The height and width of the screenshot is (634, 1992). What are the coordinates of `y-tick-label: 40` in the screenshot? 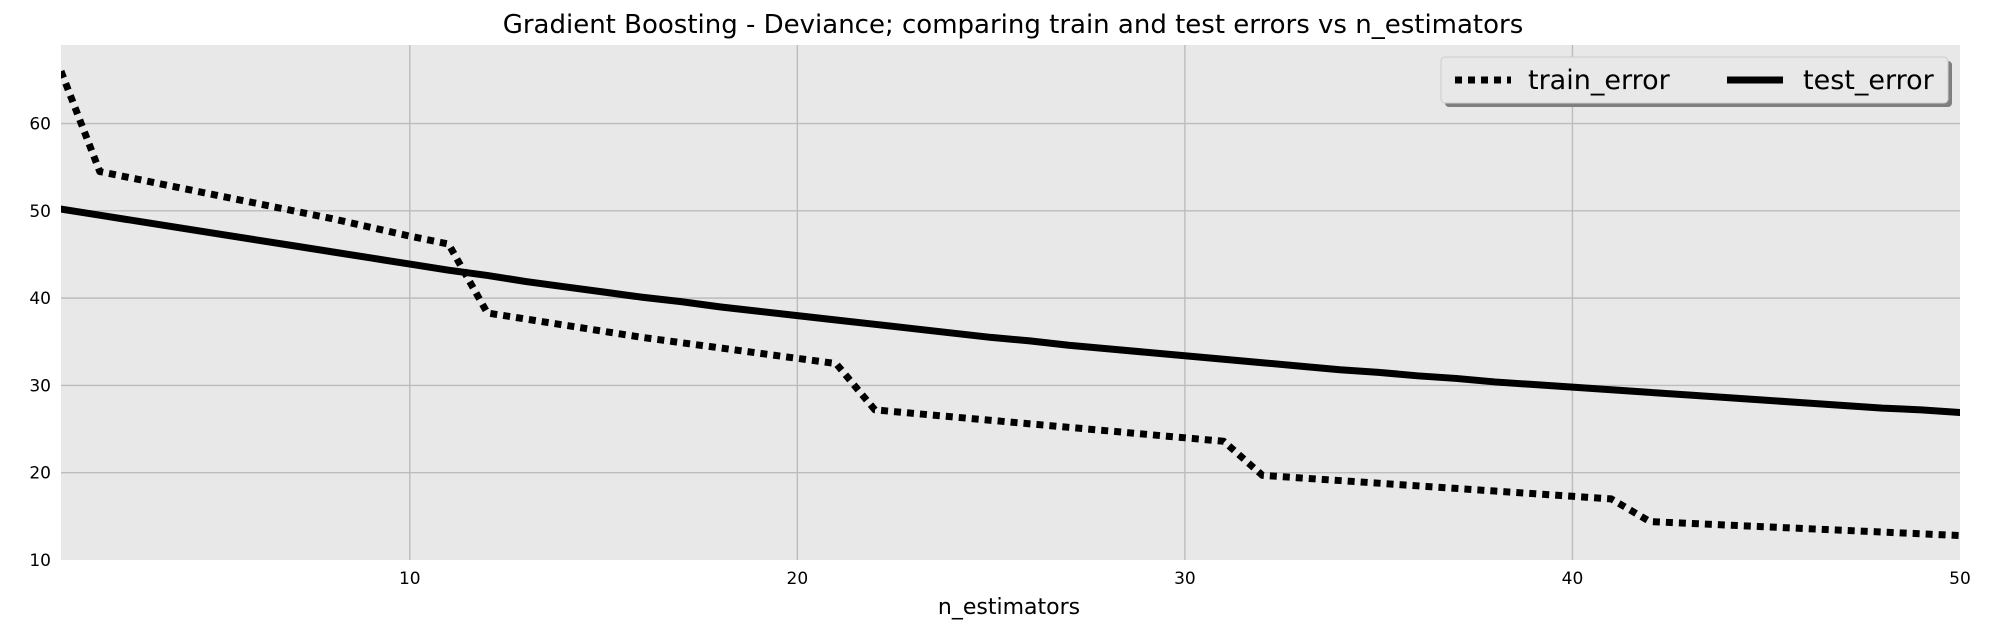 It's located at (40, 299).